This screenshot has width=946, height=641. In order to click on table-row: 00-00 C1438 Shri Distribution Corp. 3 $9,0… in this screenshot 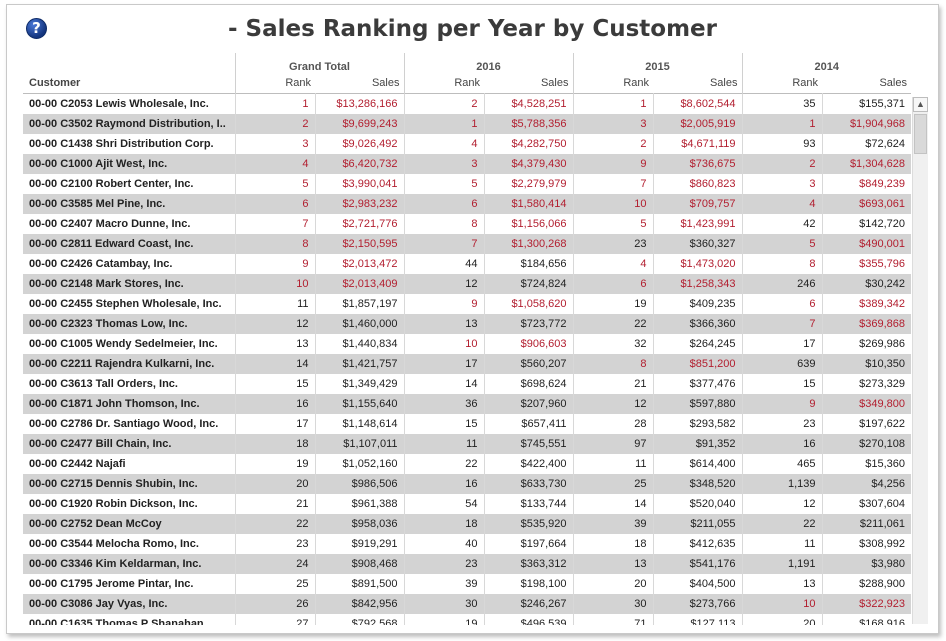, I will do `click(467, 144)`.